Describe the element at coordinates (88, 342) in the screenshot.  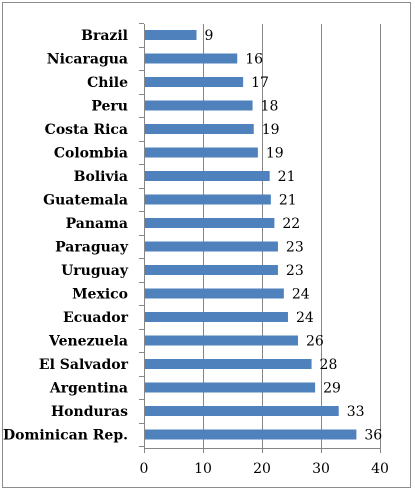
I see `category-label: Venezuela` at that location.